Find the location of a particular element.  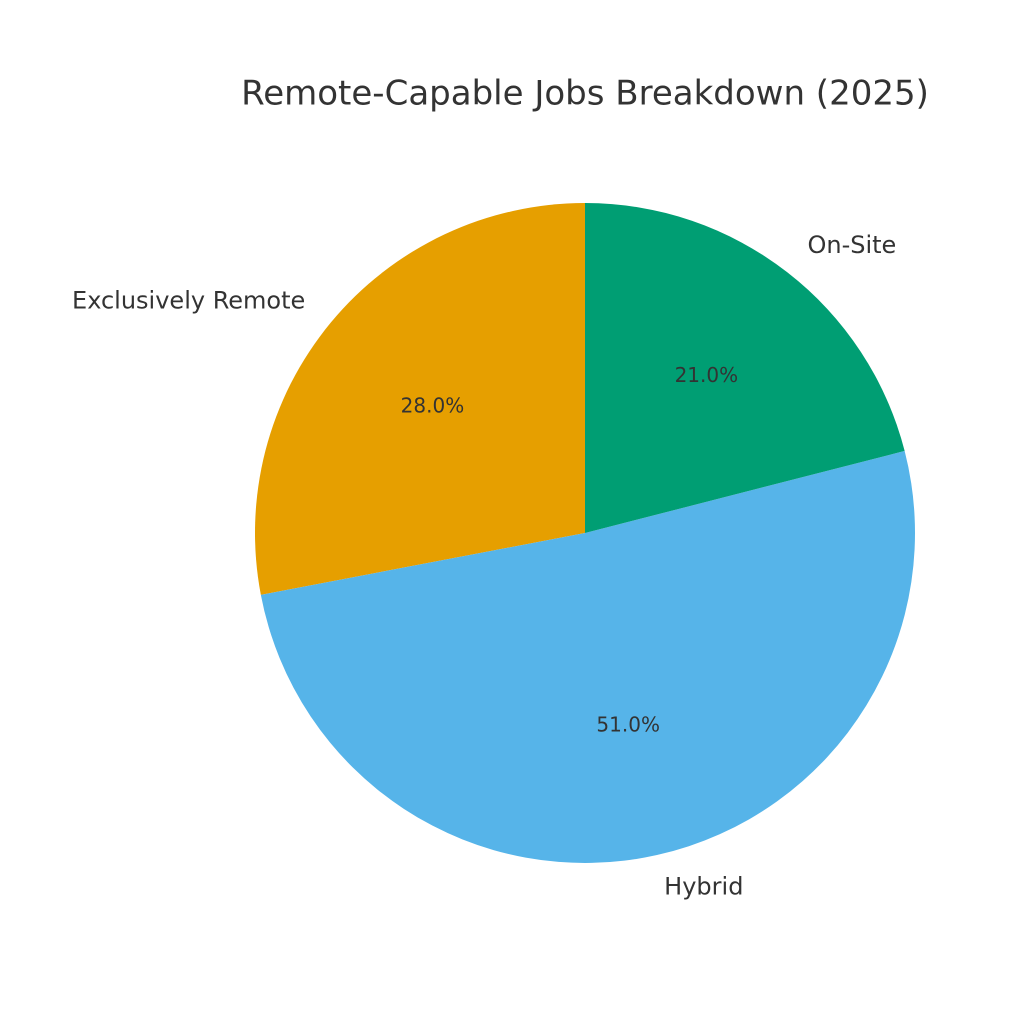

chart-title: Remote-Capable Jobs Breakdown (2025) is located at coordinates (585, 94).